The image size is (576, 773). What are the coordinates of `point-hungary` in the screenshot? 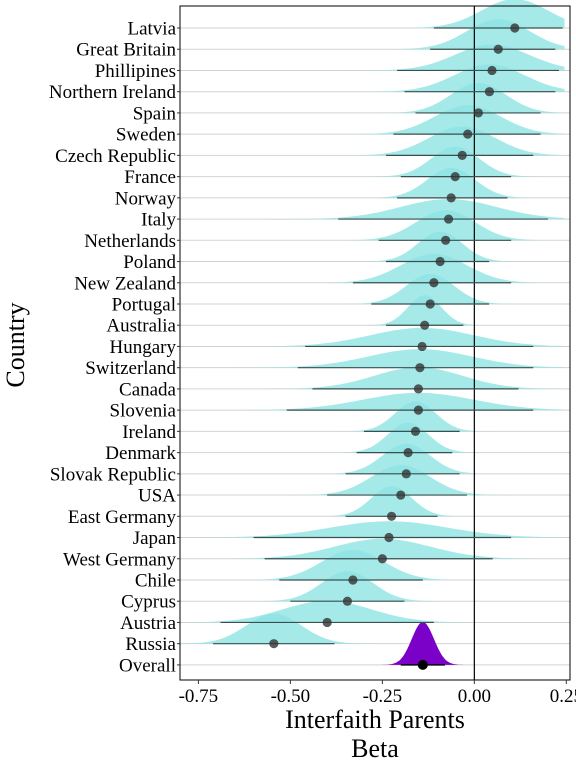 It's located at (422, 346).